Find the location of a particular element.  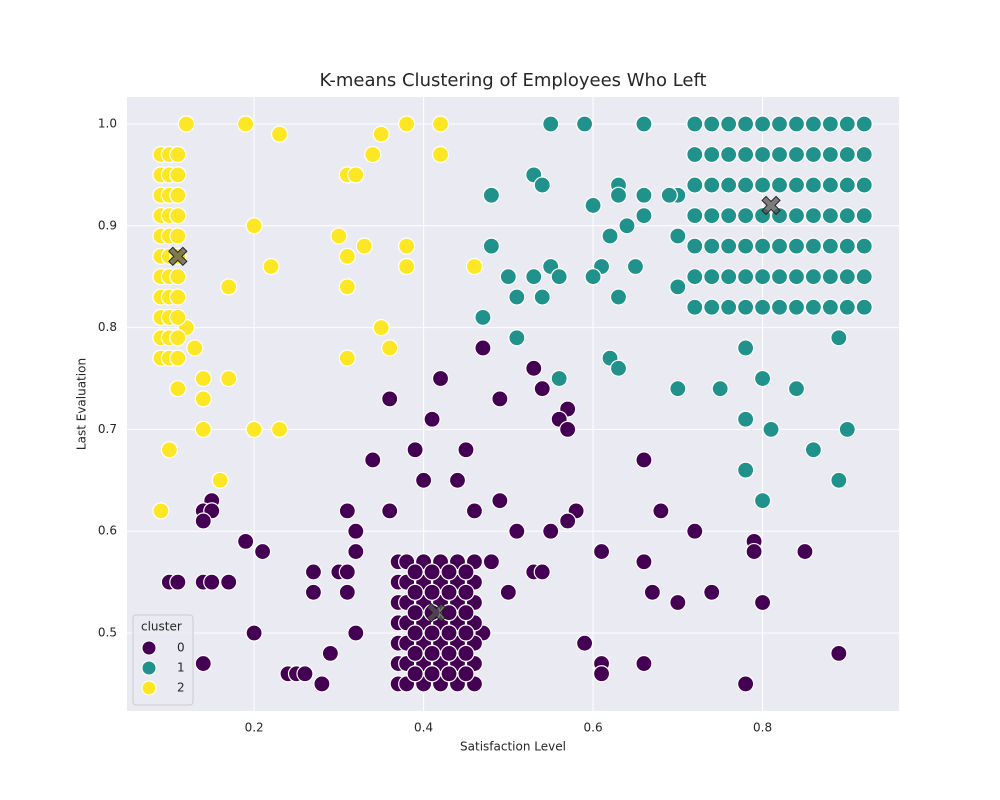

y-tick-label: 0.9 is located at coordinates (107, 225).